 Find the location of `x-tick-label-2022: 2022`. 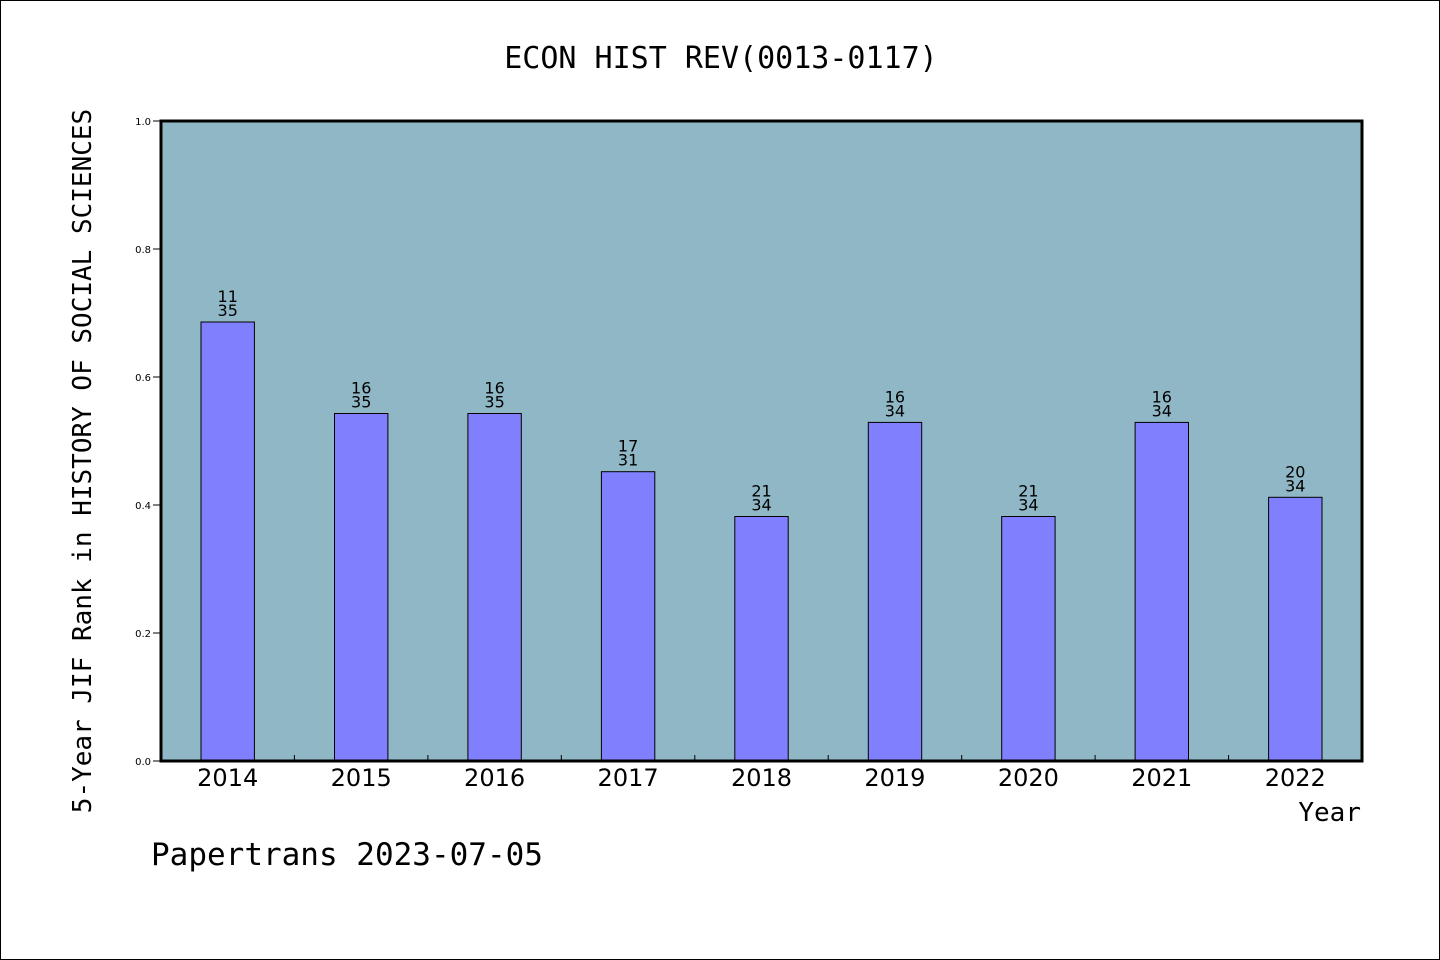

x-tick-label-2022: 2022 is located at coordinates (1295, 778).